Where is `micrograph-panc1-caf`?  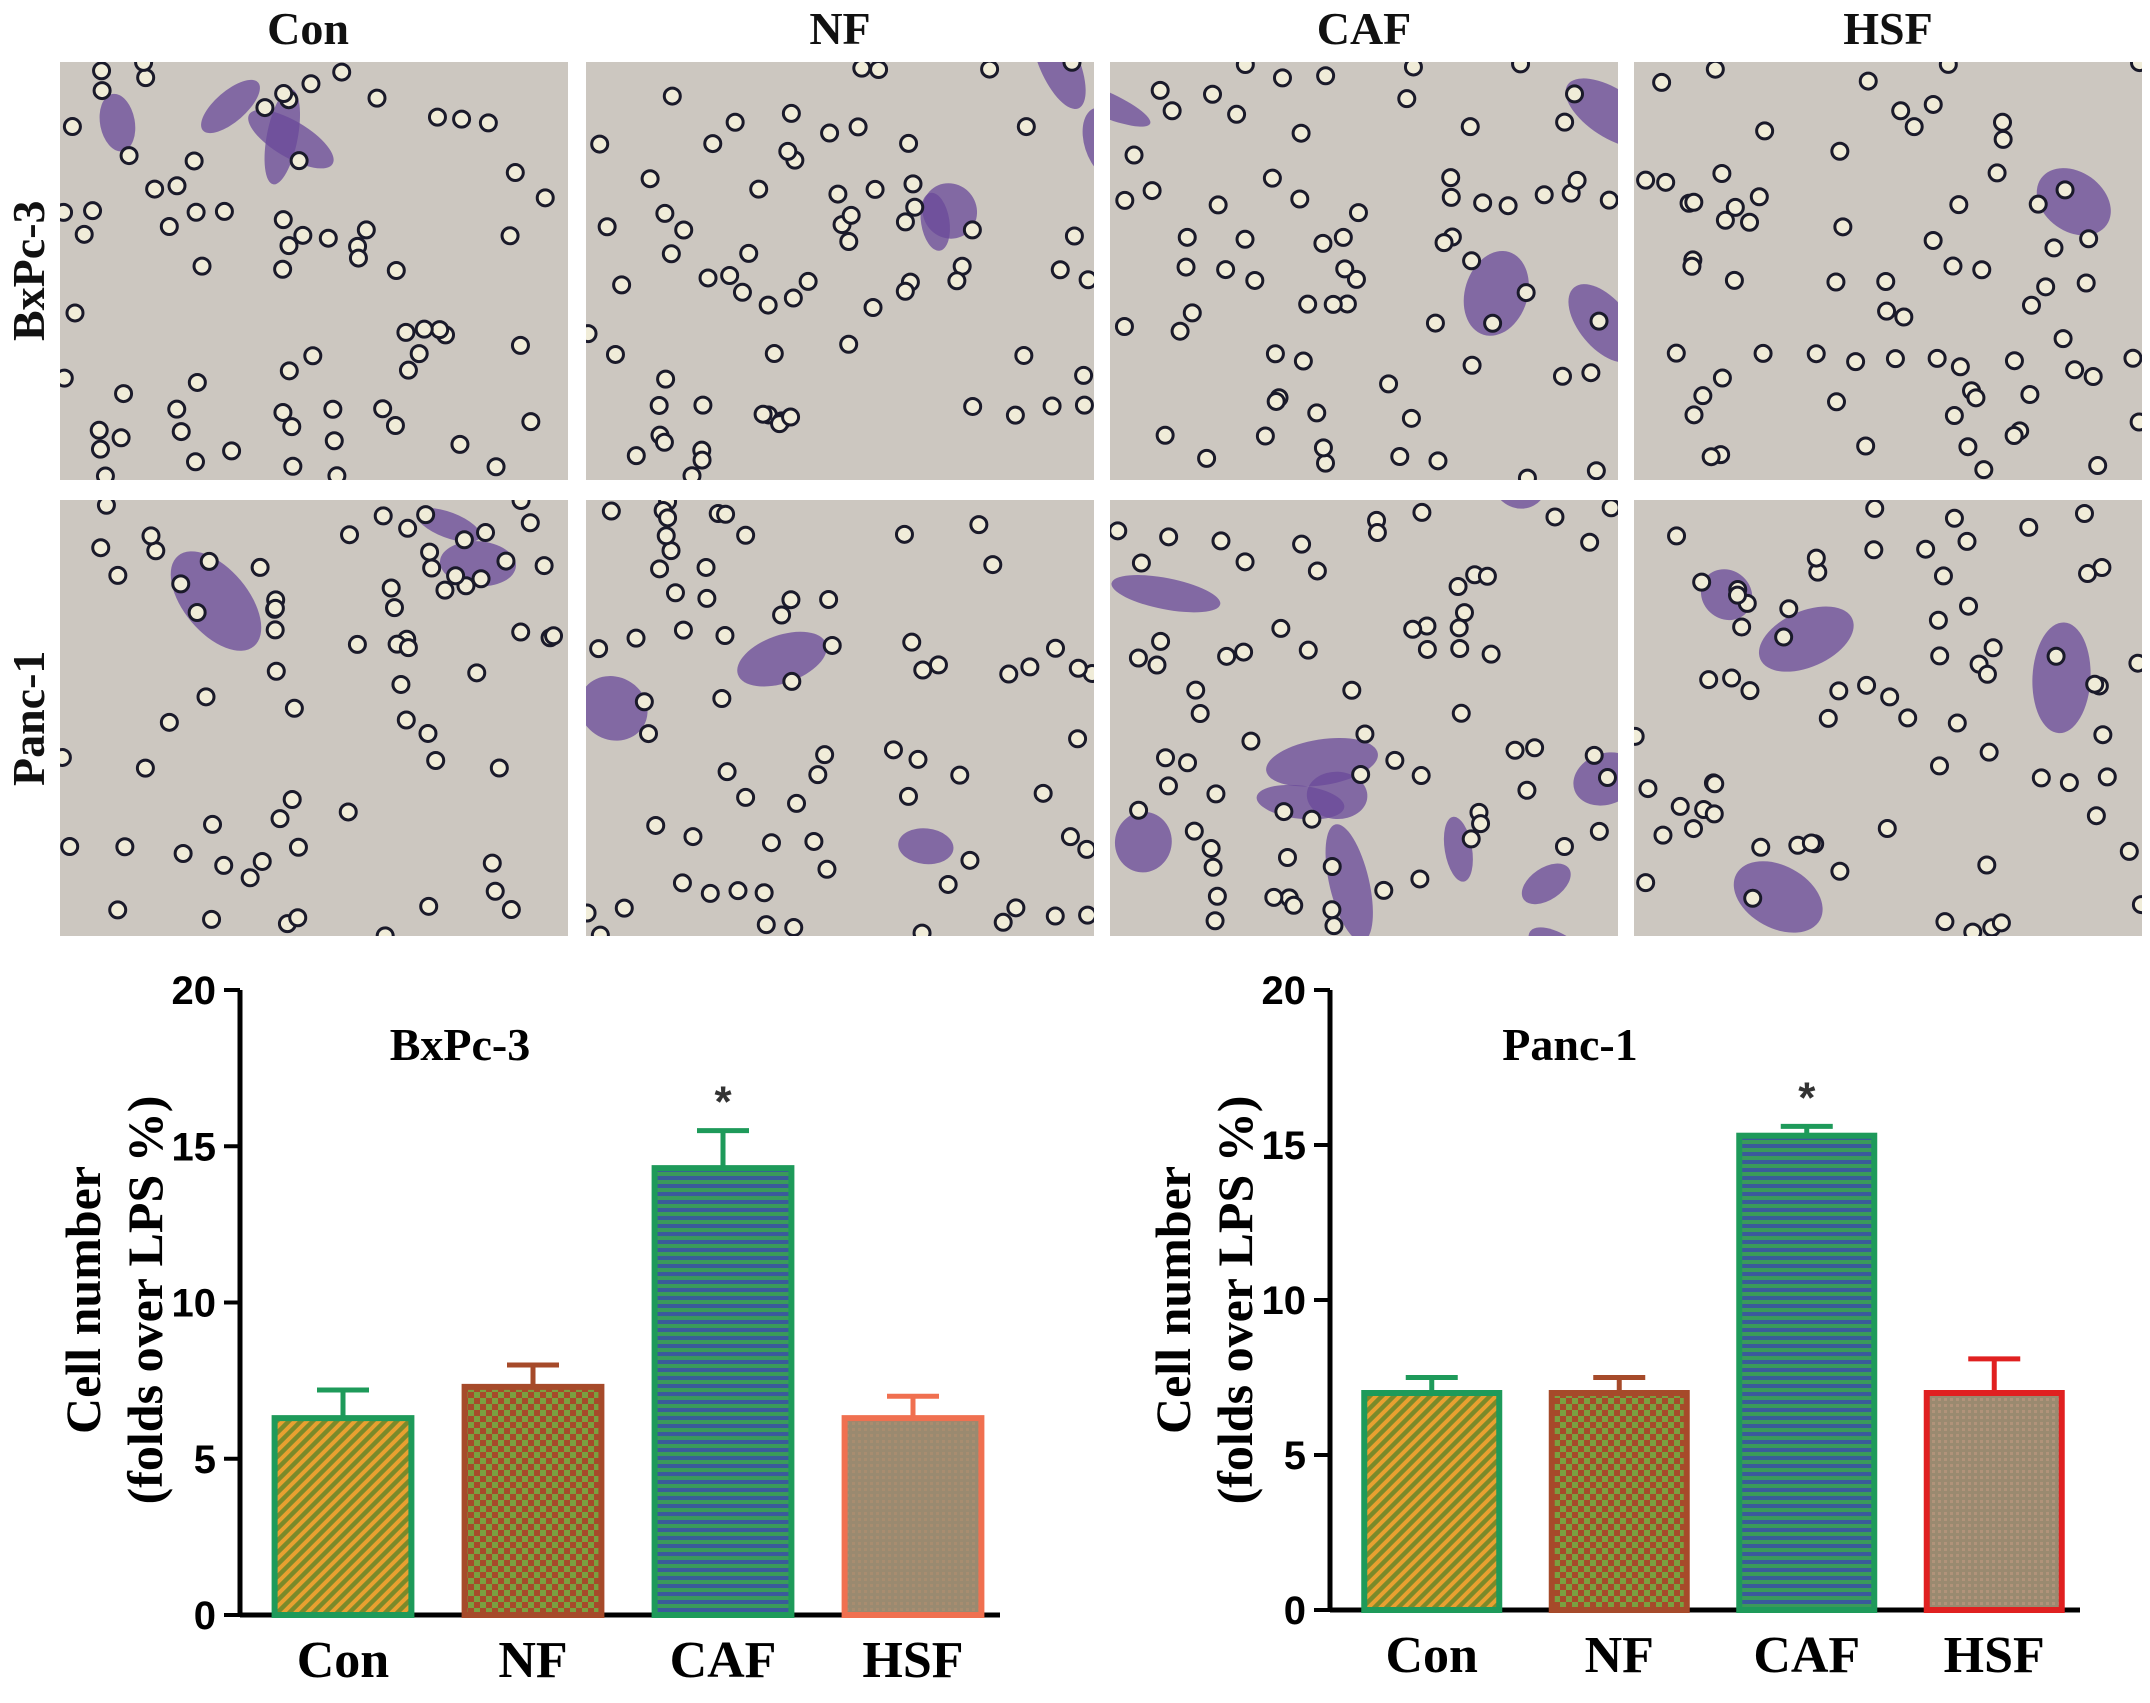 micrograph-panc1-caf is located at coordinates (1364, 718).